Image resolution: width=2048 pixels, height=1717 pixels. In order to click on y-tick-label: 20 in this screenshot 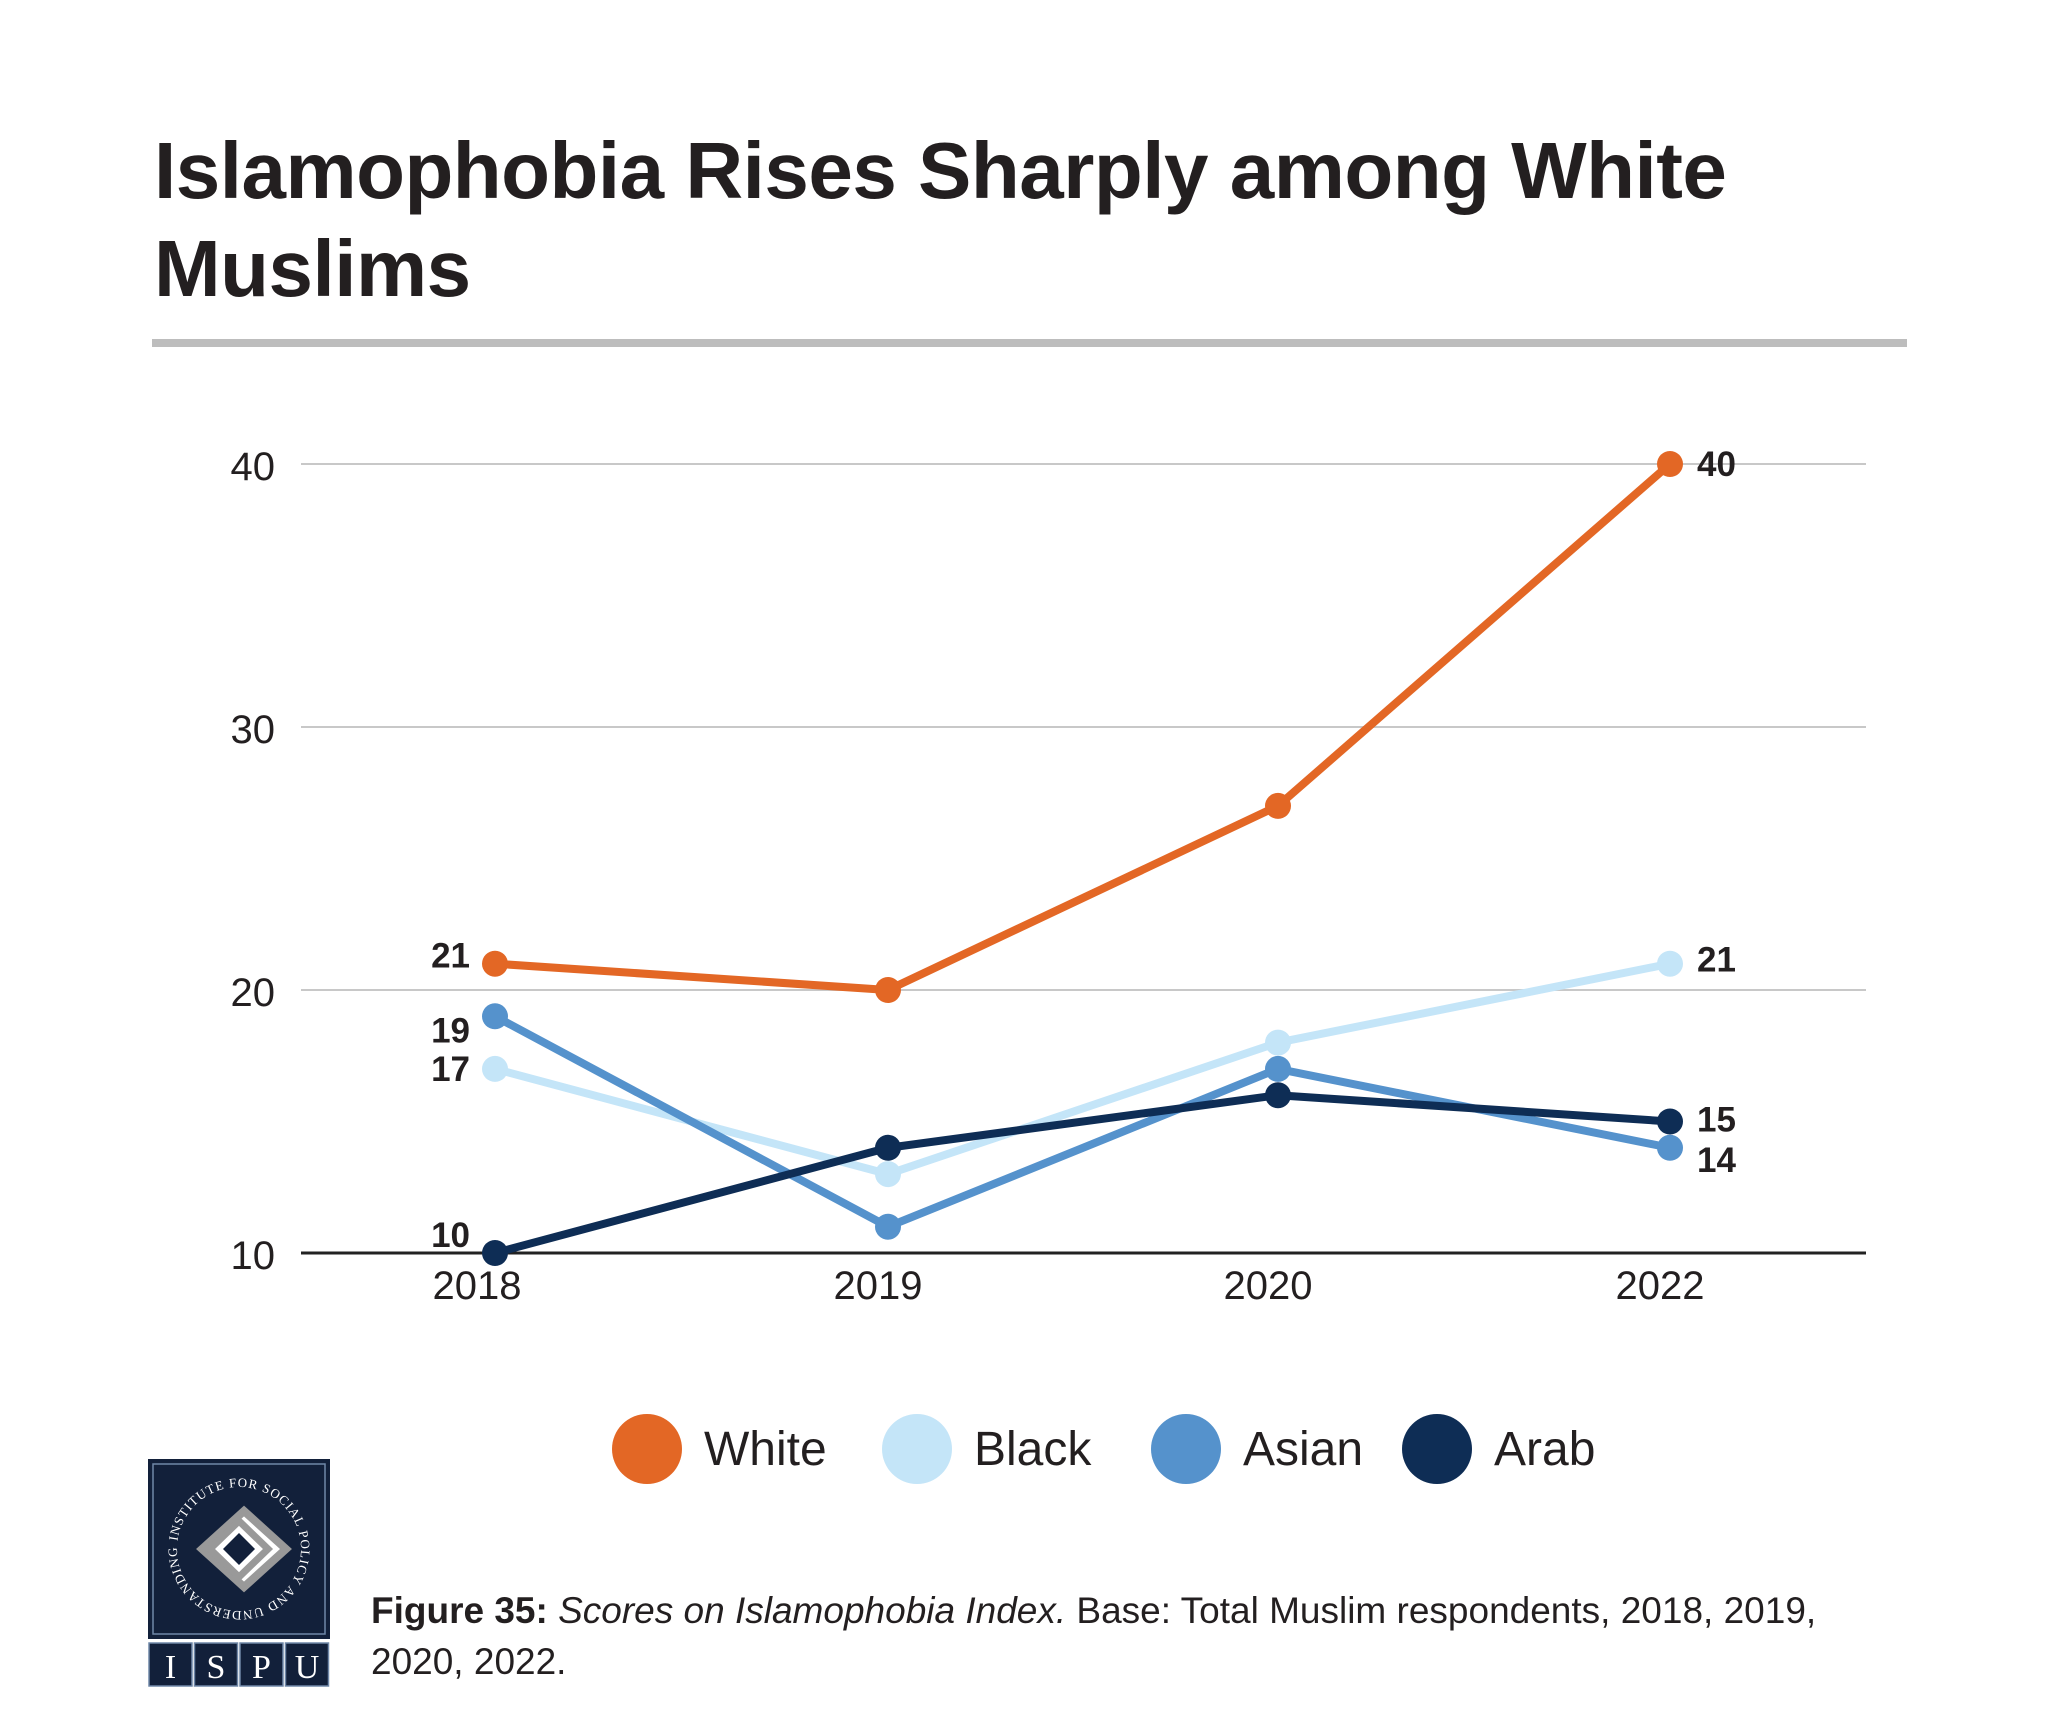, I will do `click(253, 993)`.